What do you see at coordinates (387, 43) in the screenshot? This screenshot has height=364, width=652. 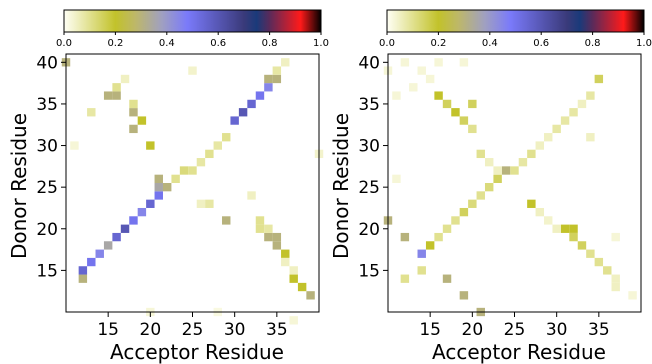 I see `colorbar-tick-label: 0.0` at bounding box center [387, 43].